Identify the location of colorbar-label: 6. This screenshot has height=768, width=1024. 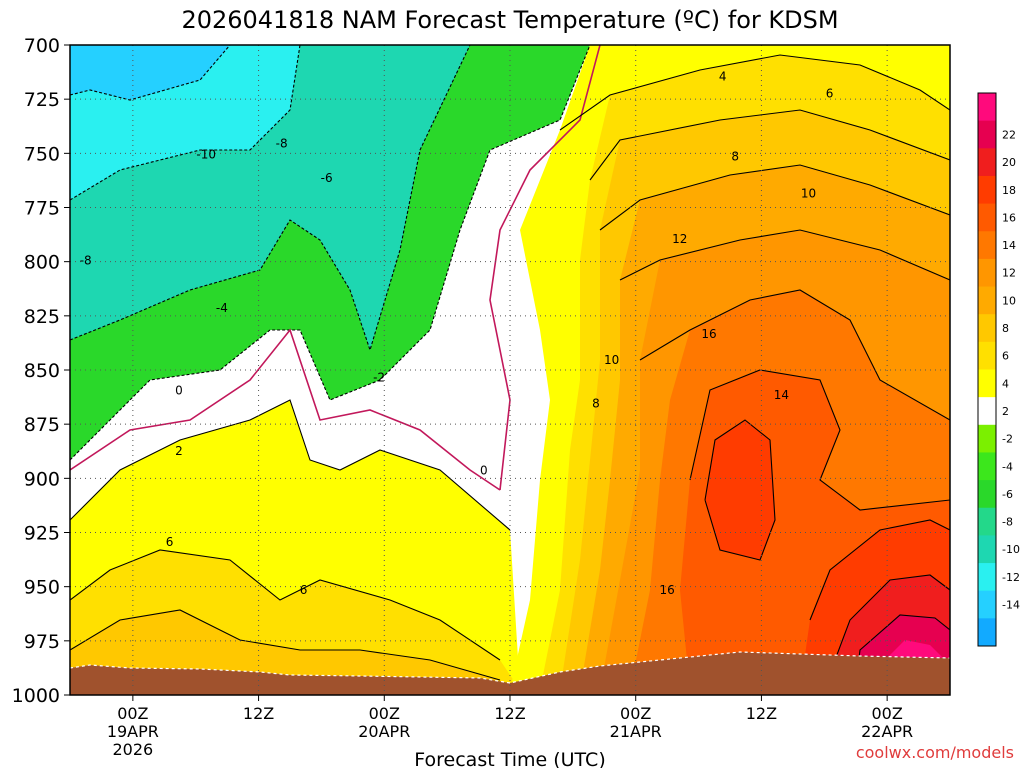
(1005, 356).